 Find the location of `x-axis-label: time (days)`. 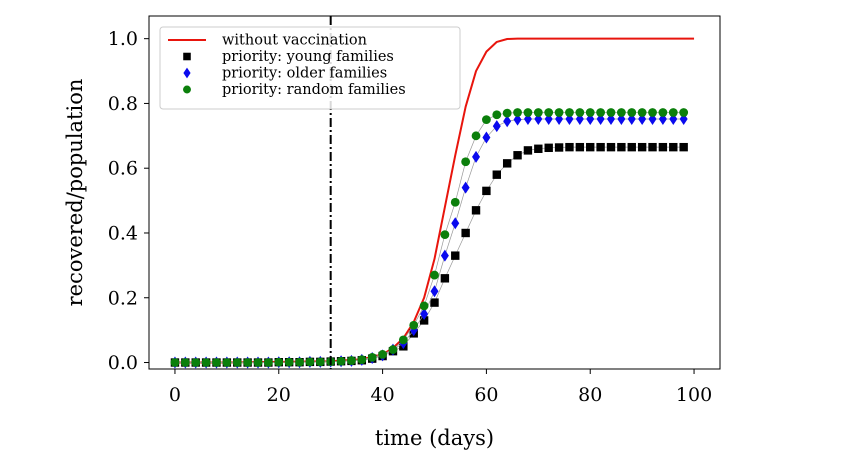

x-axis-label: time (days) is located at coordinates (434, 438).